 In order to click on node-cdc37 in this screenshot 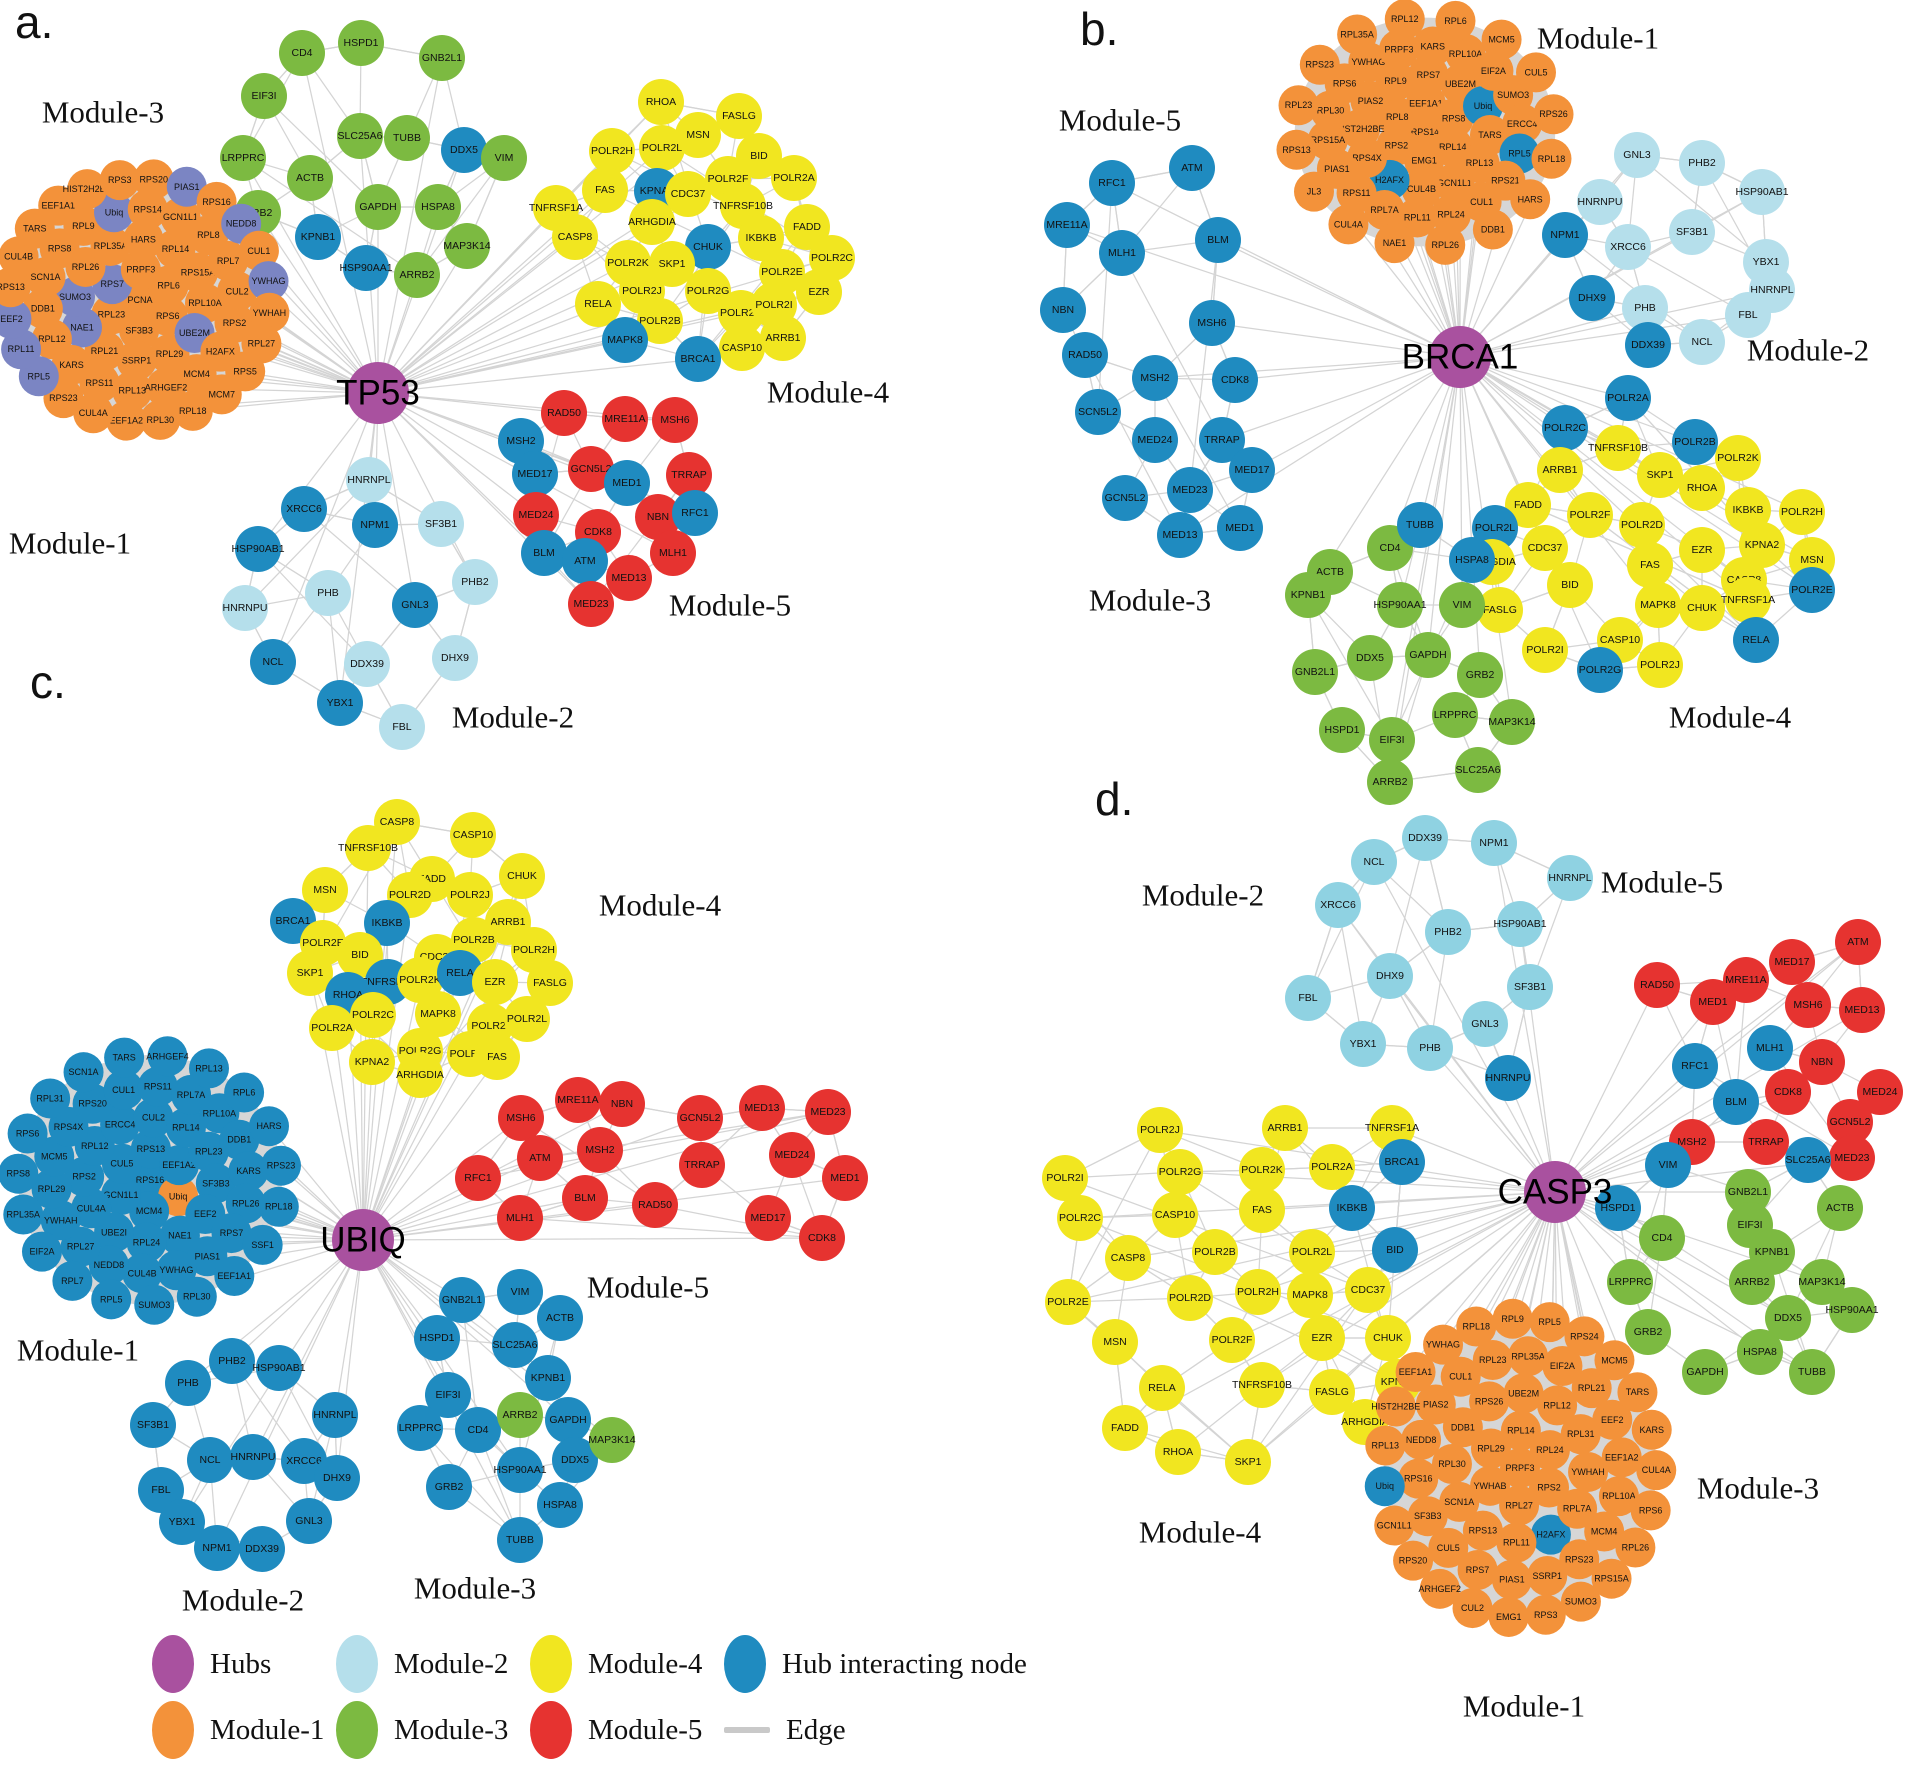, I will do `click(1545, 548)`.